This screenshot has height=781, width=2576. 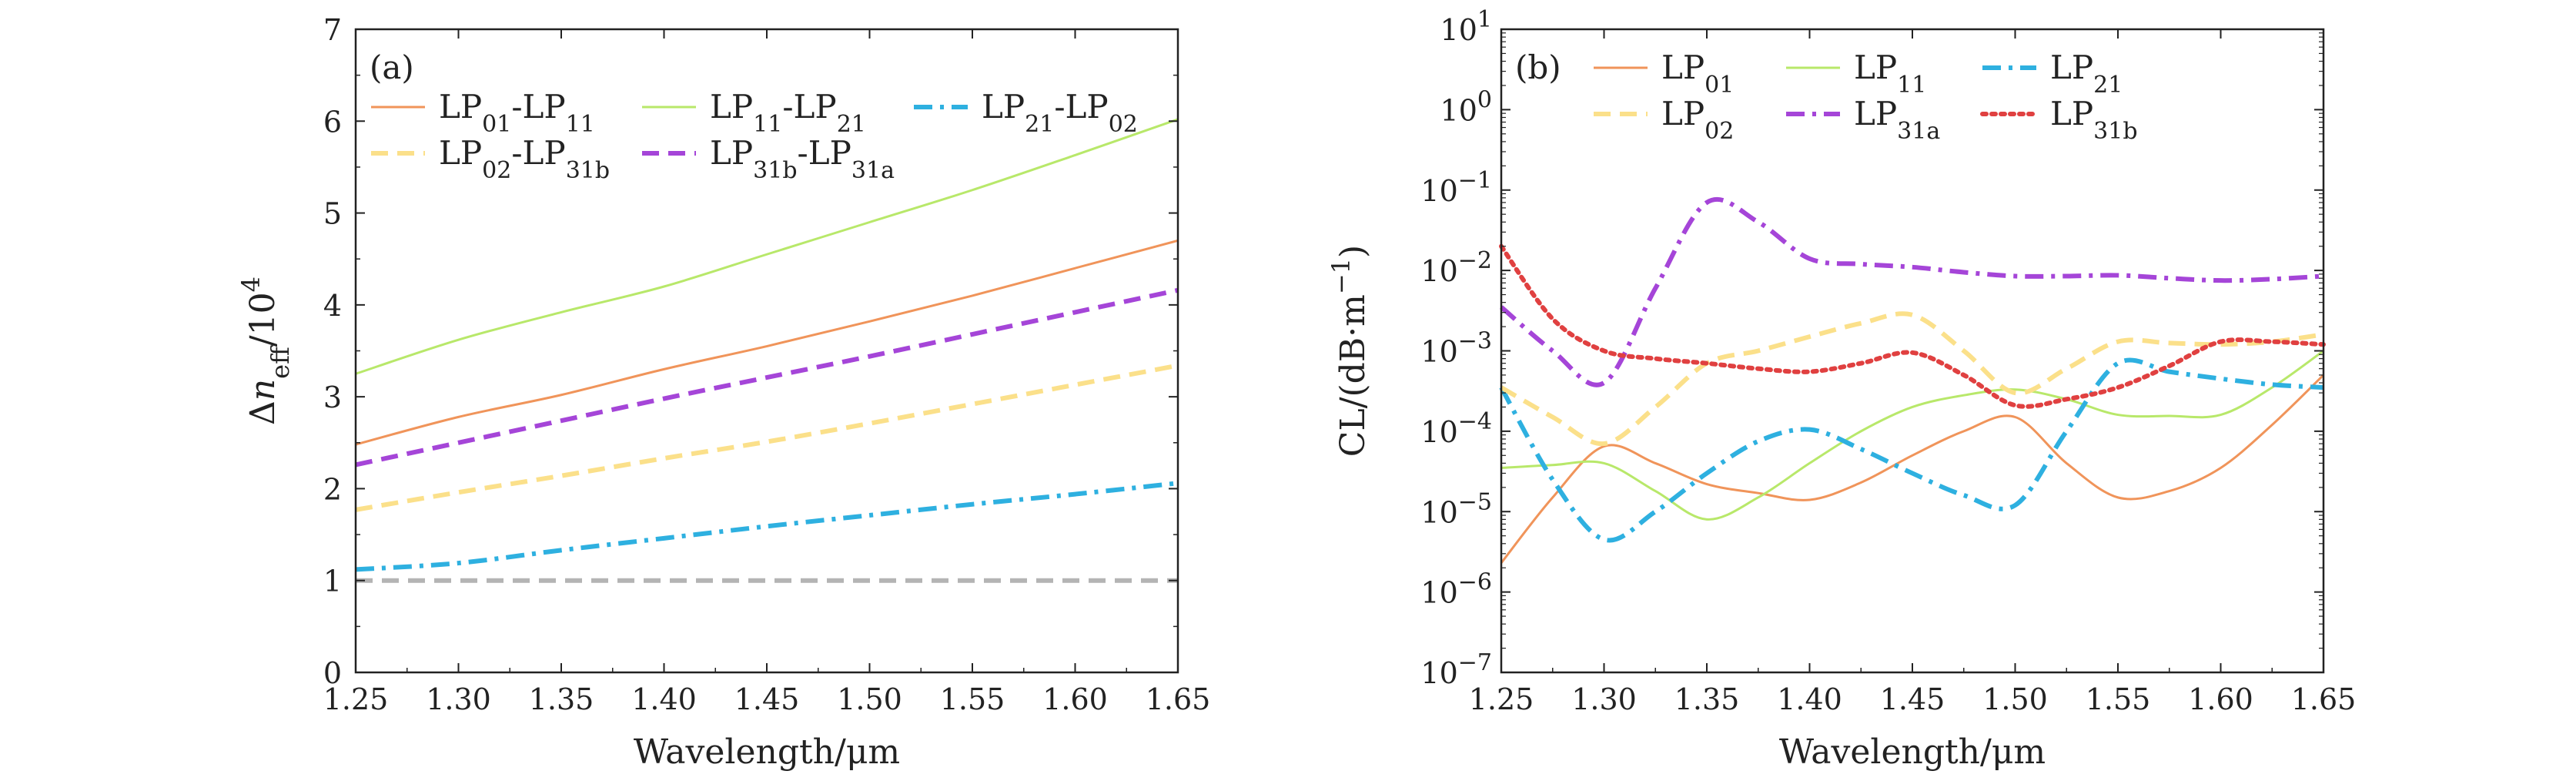 What do you see at coordinates (1060, 113) in the screenshot?
I see `legend-label: LP21-LP02` at bounding box center [1060, 113].